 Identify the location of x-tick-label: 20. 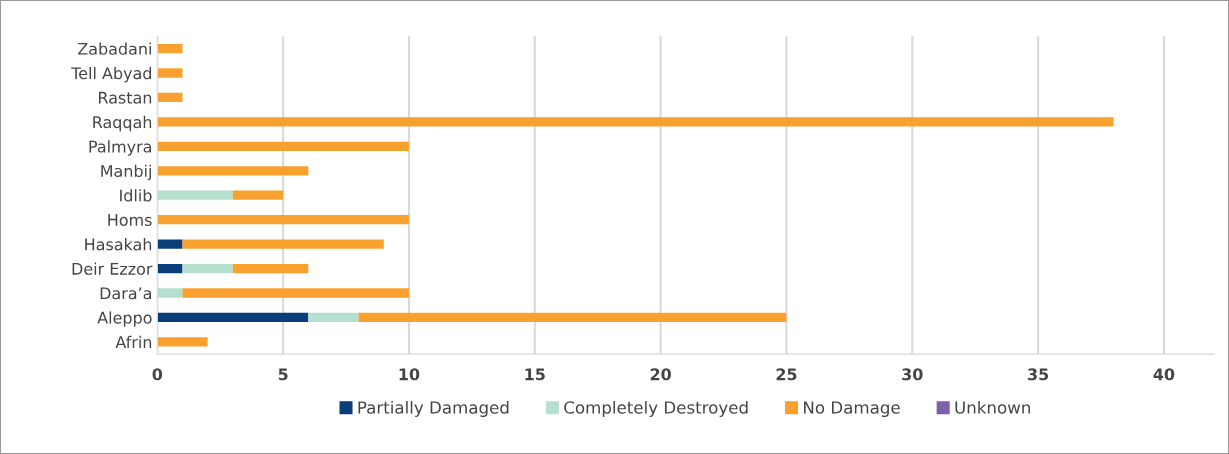
(660, 374).